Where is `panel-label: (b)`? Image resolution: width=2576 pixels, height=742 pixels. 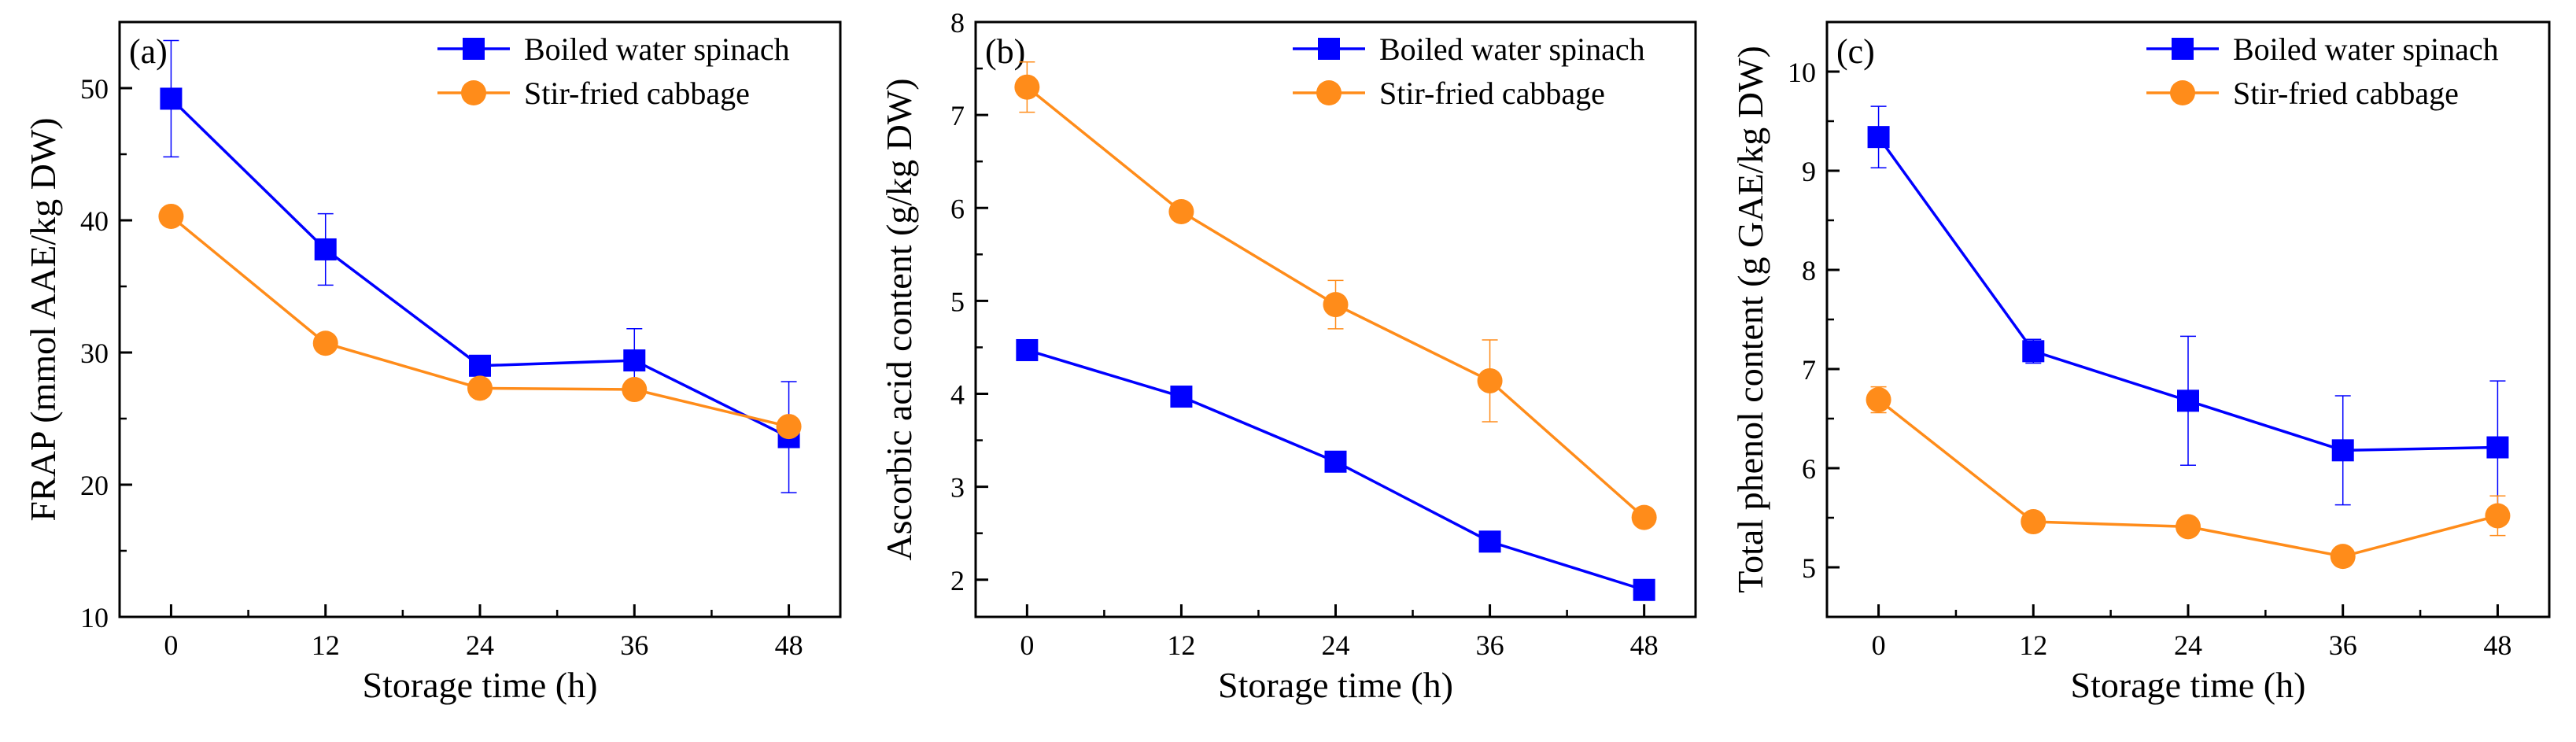
panel-label: (b) is located at coordinates (1005, 51).